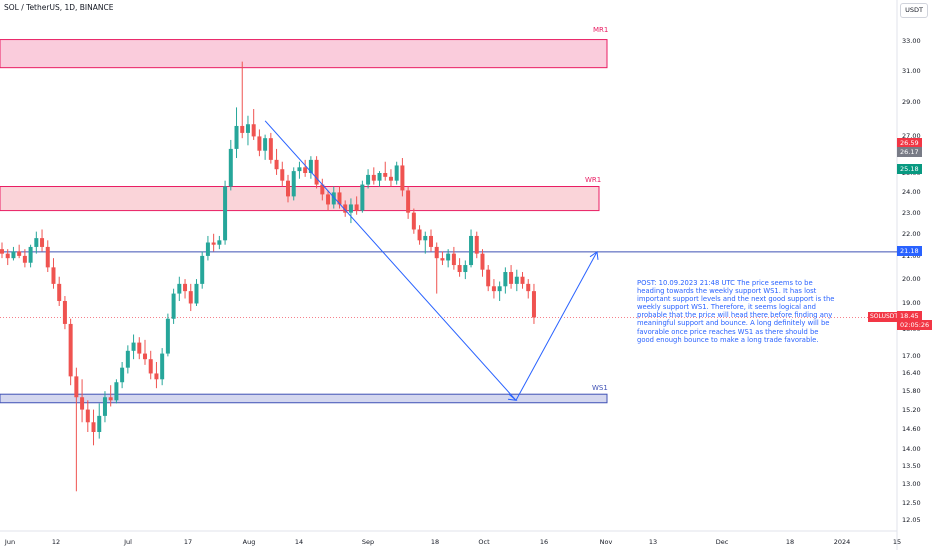  I want to click on trendline, so click(390, 260).